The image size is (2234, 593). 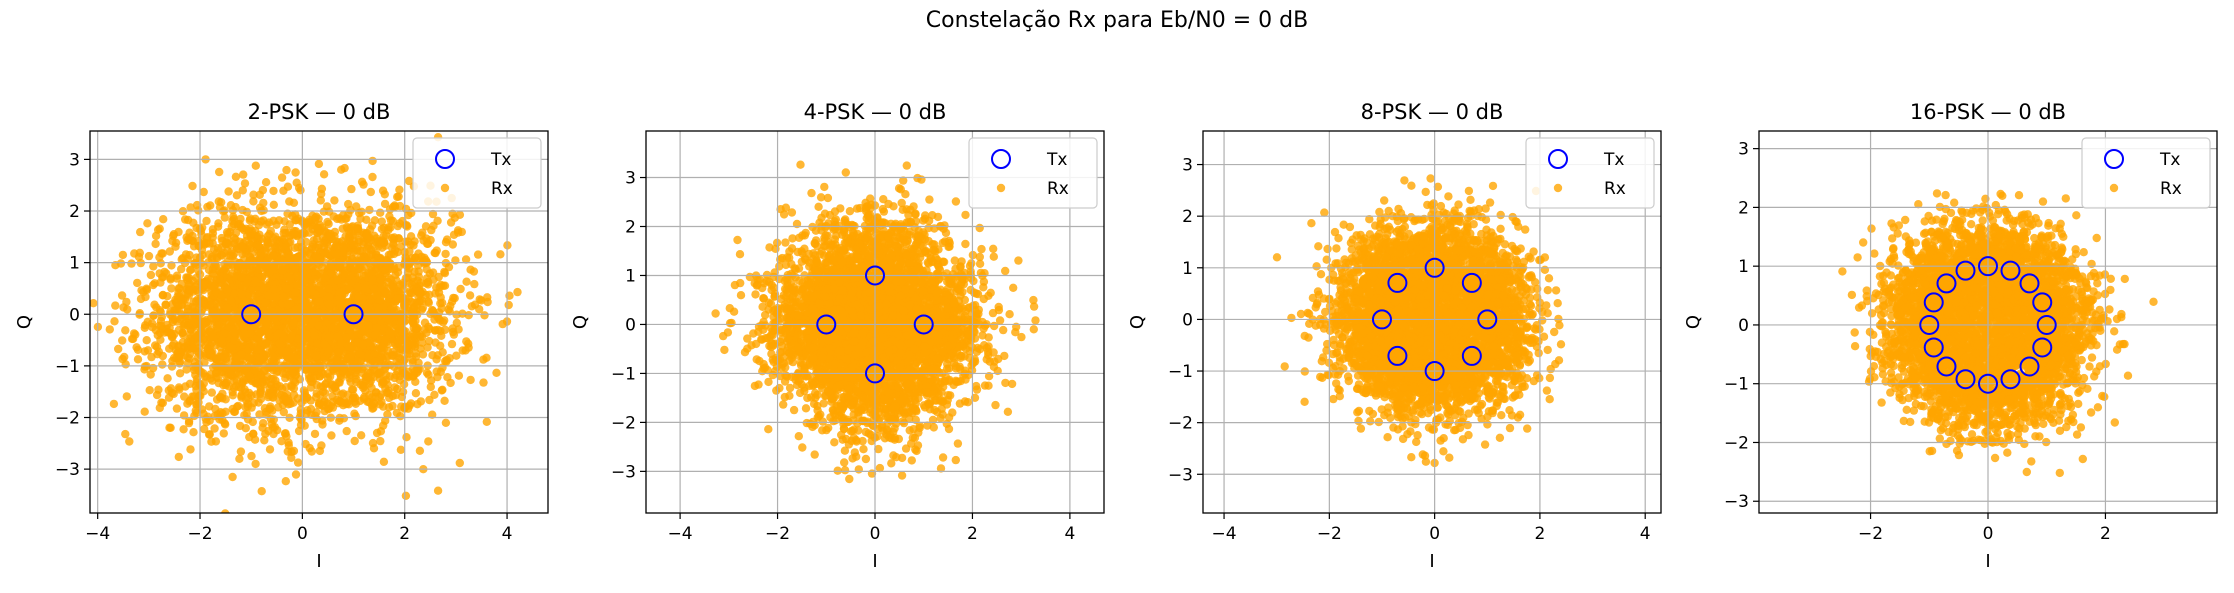 What do you see at coordinates (445, 188) in the screenshot?
I see `legend-rx-marker` at bounding box center [445, 188].